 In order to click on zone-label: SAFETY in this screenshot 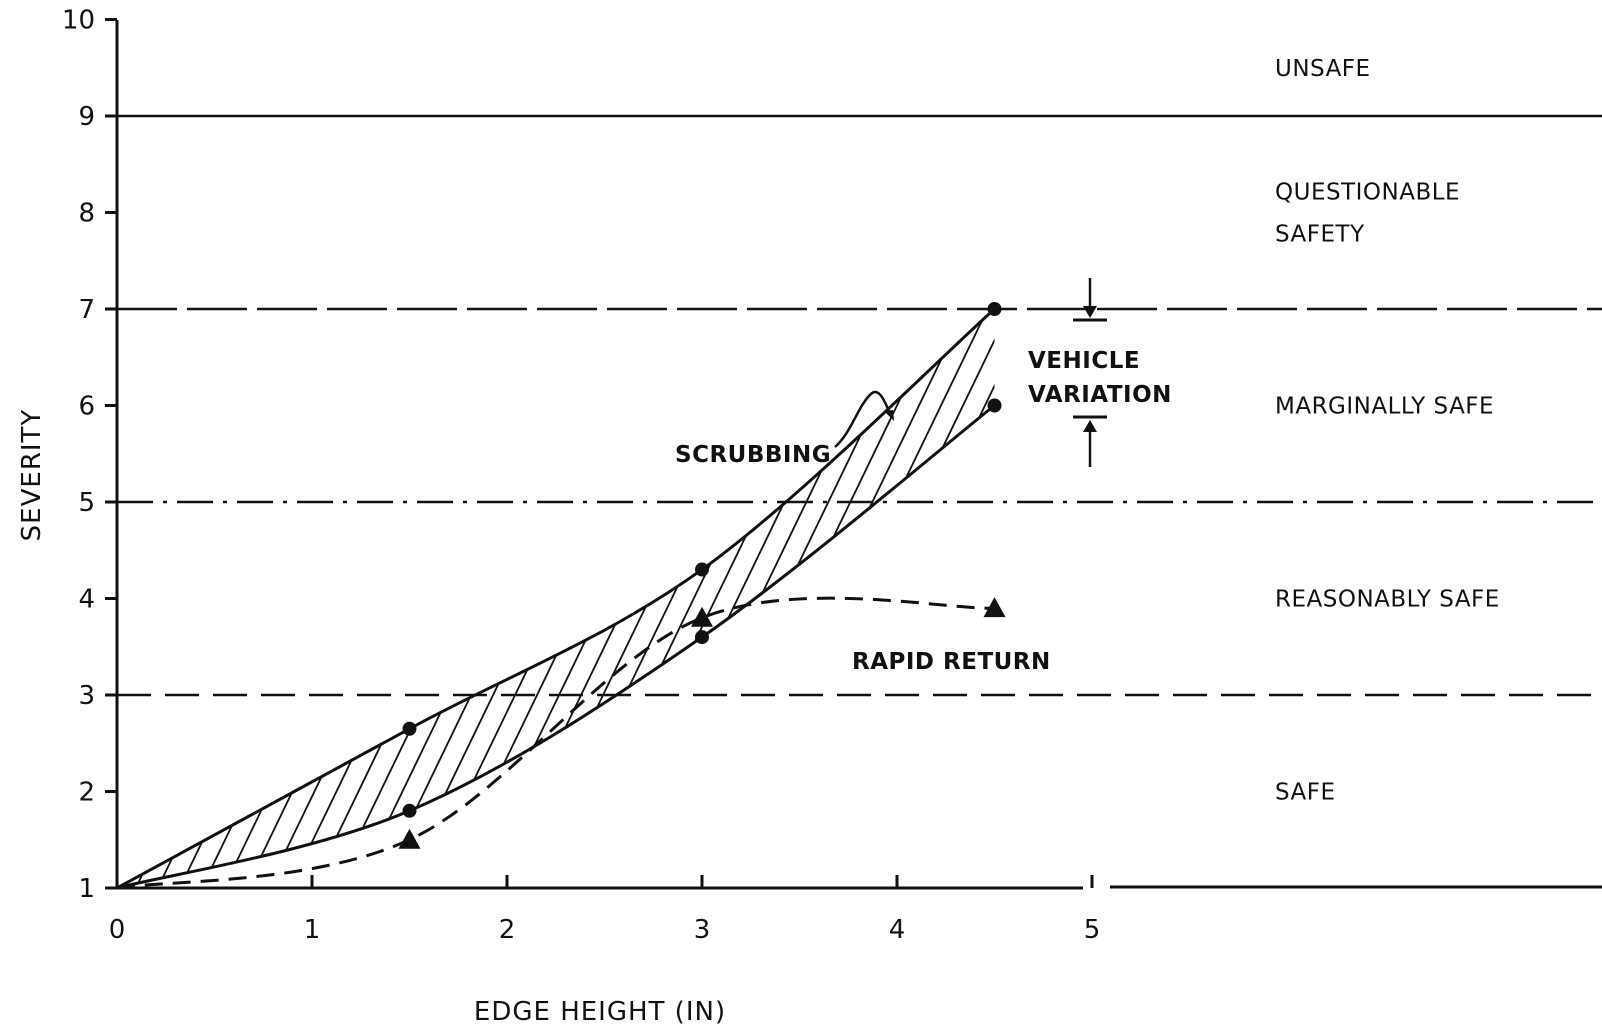, I will do `click(1320, 235)`.